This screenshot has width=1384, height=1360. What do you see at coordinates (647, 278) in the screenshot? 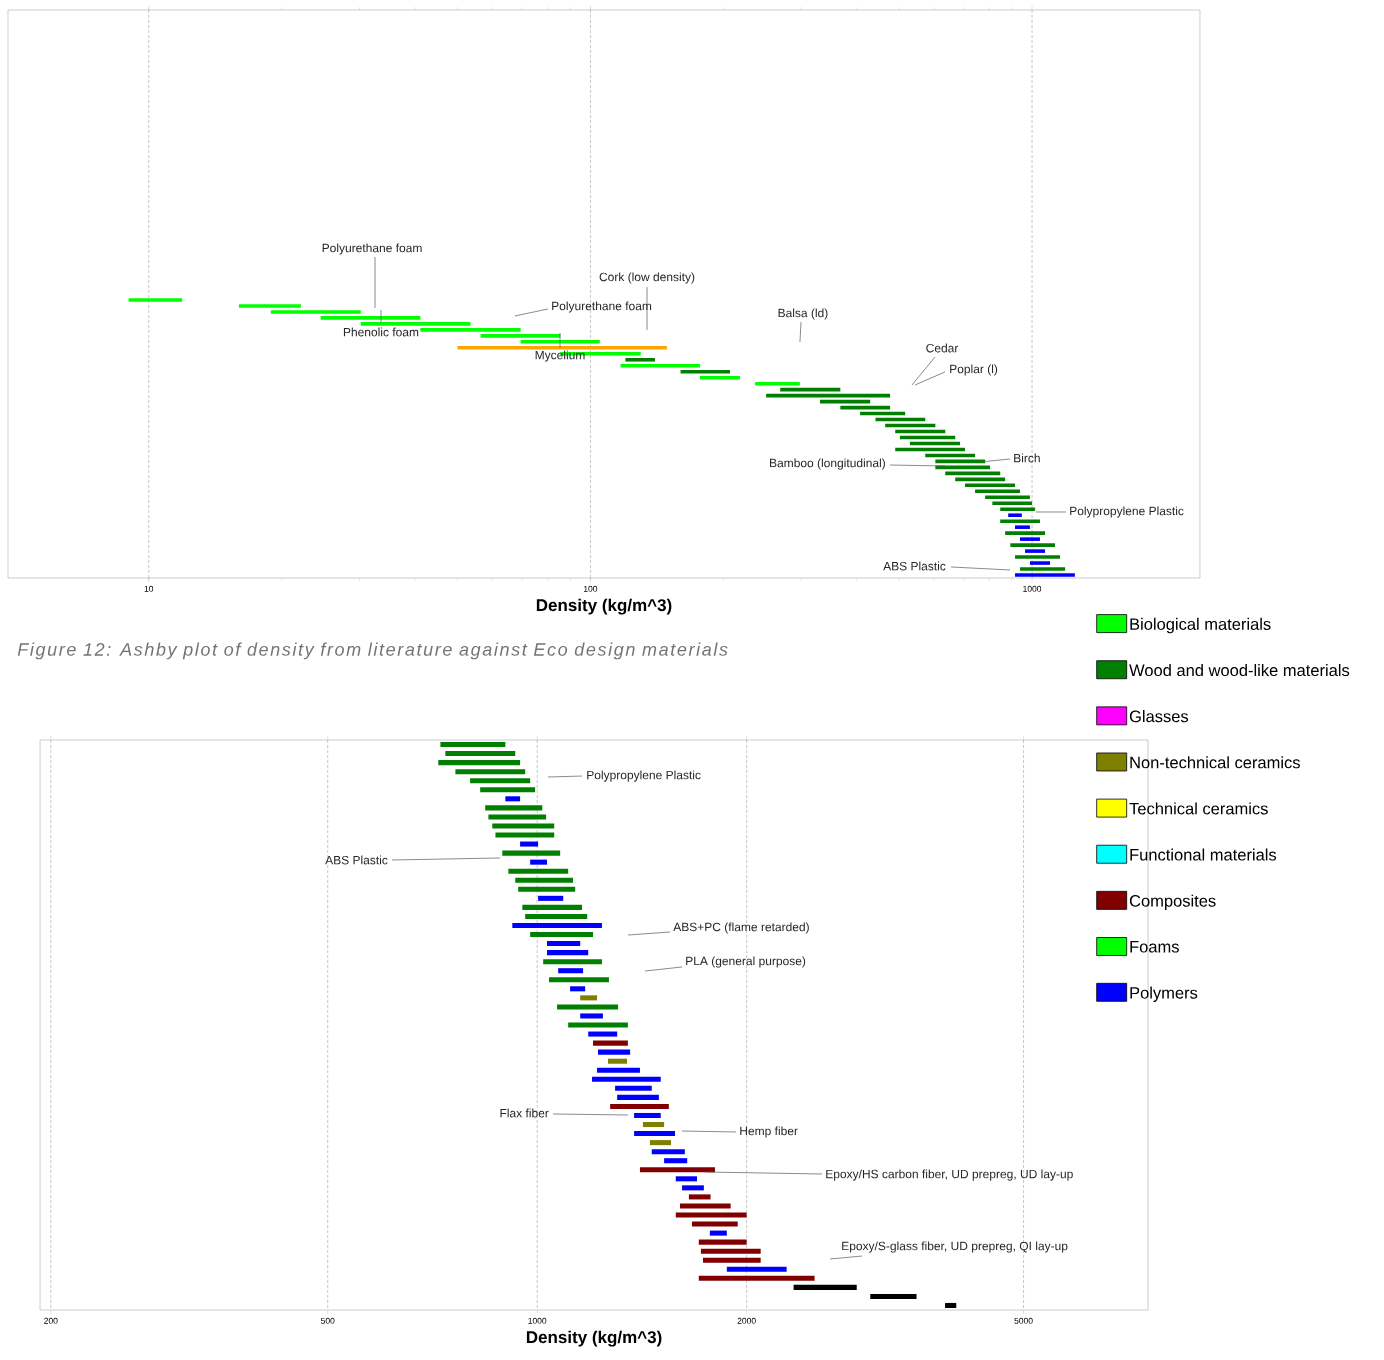
I see `annotation: Cork (low density)` at bounding box center [647, 278].